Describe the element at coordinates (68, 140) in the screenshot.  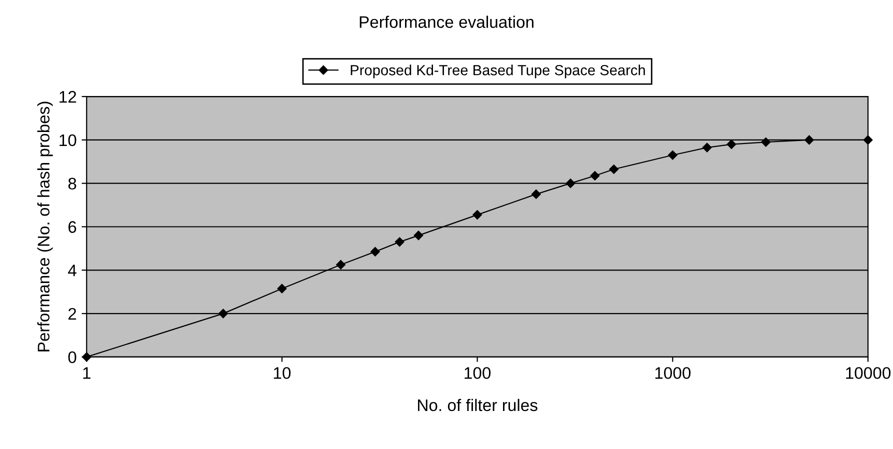
I see `y-tick-label: 10` at that location.